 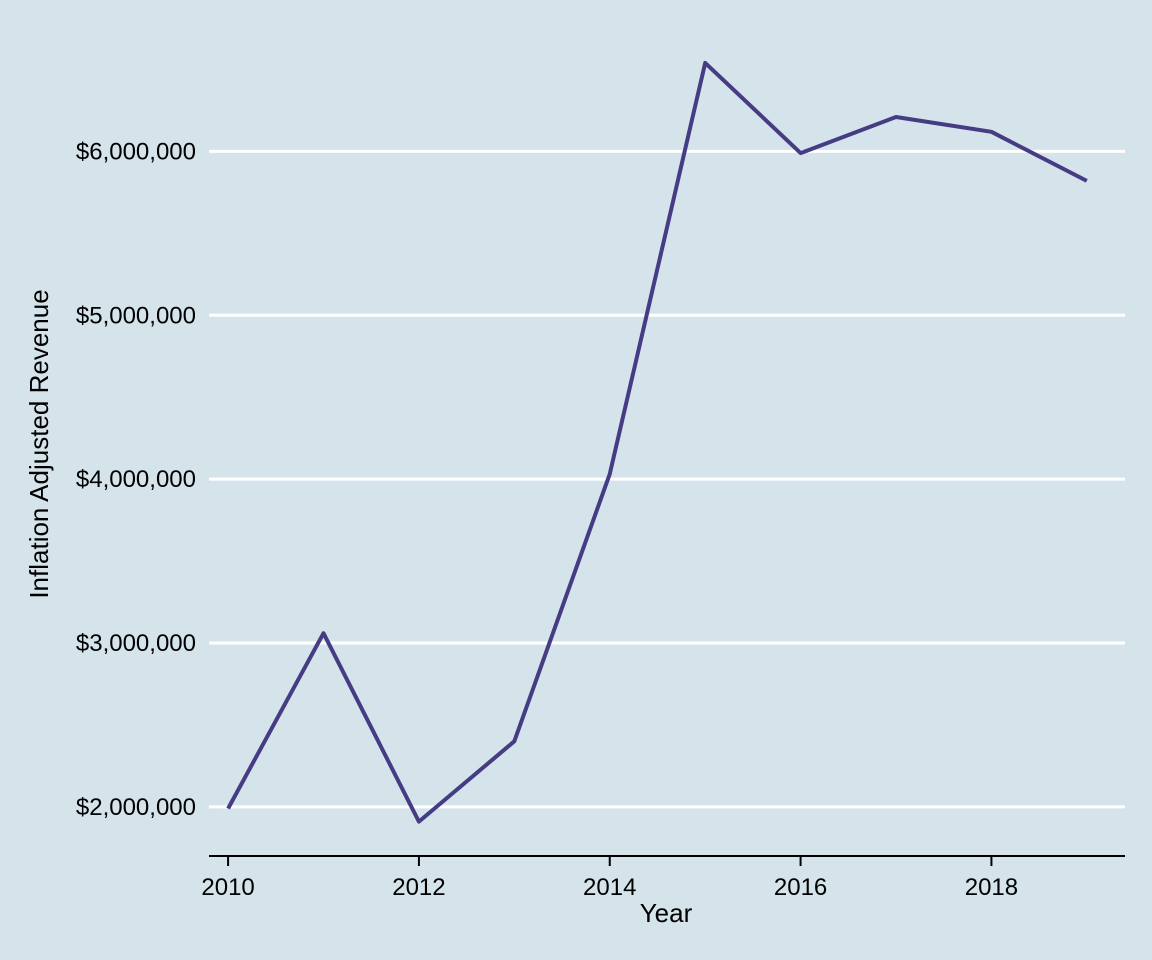 I want to click on x-tick-label: 2016, so click(x=800, y=887).